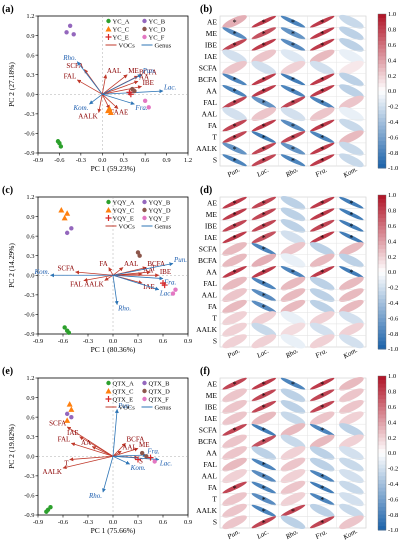  I want to click on colorbar-frame, so click(382, 91).